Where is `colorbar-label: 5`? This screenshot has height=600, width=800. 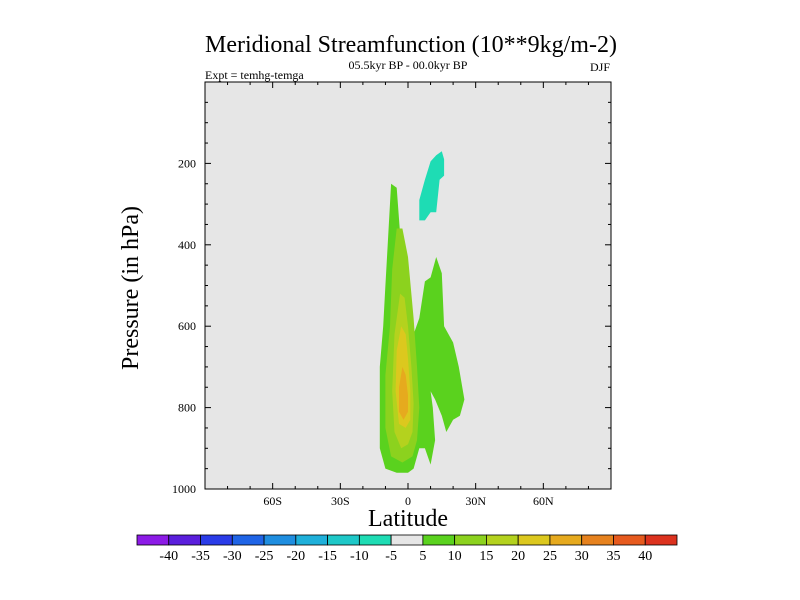 colorbar-label: 5 is located at coordinates (422, 556).